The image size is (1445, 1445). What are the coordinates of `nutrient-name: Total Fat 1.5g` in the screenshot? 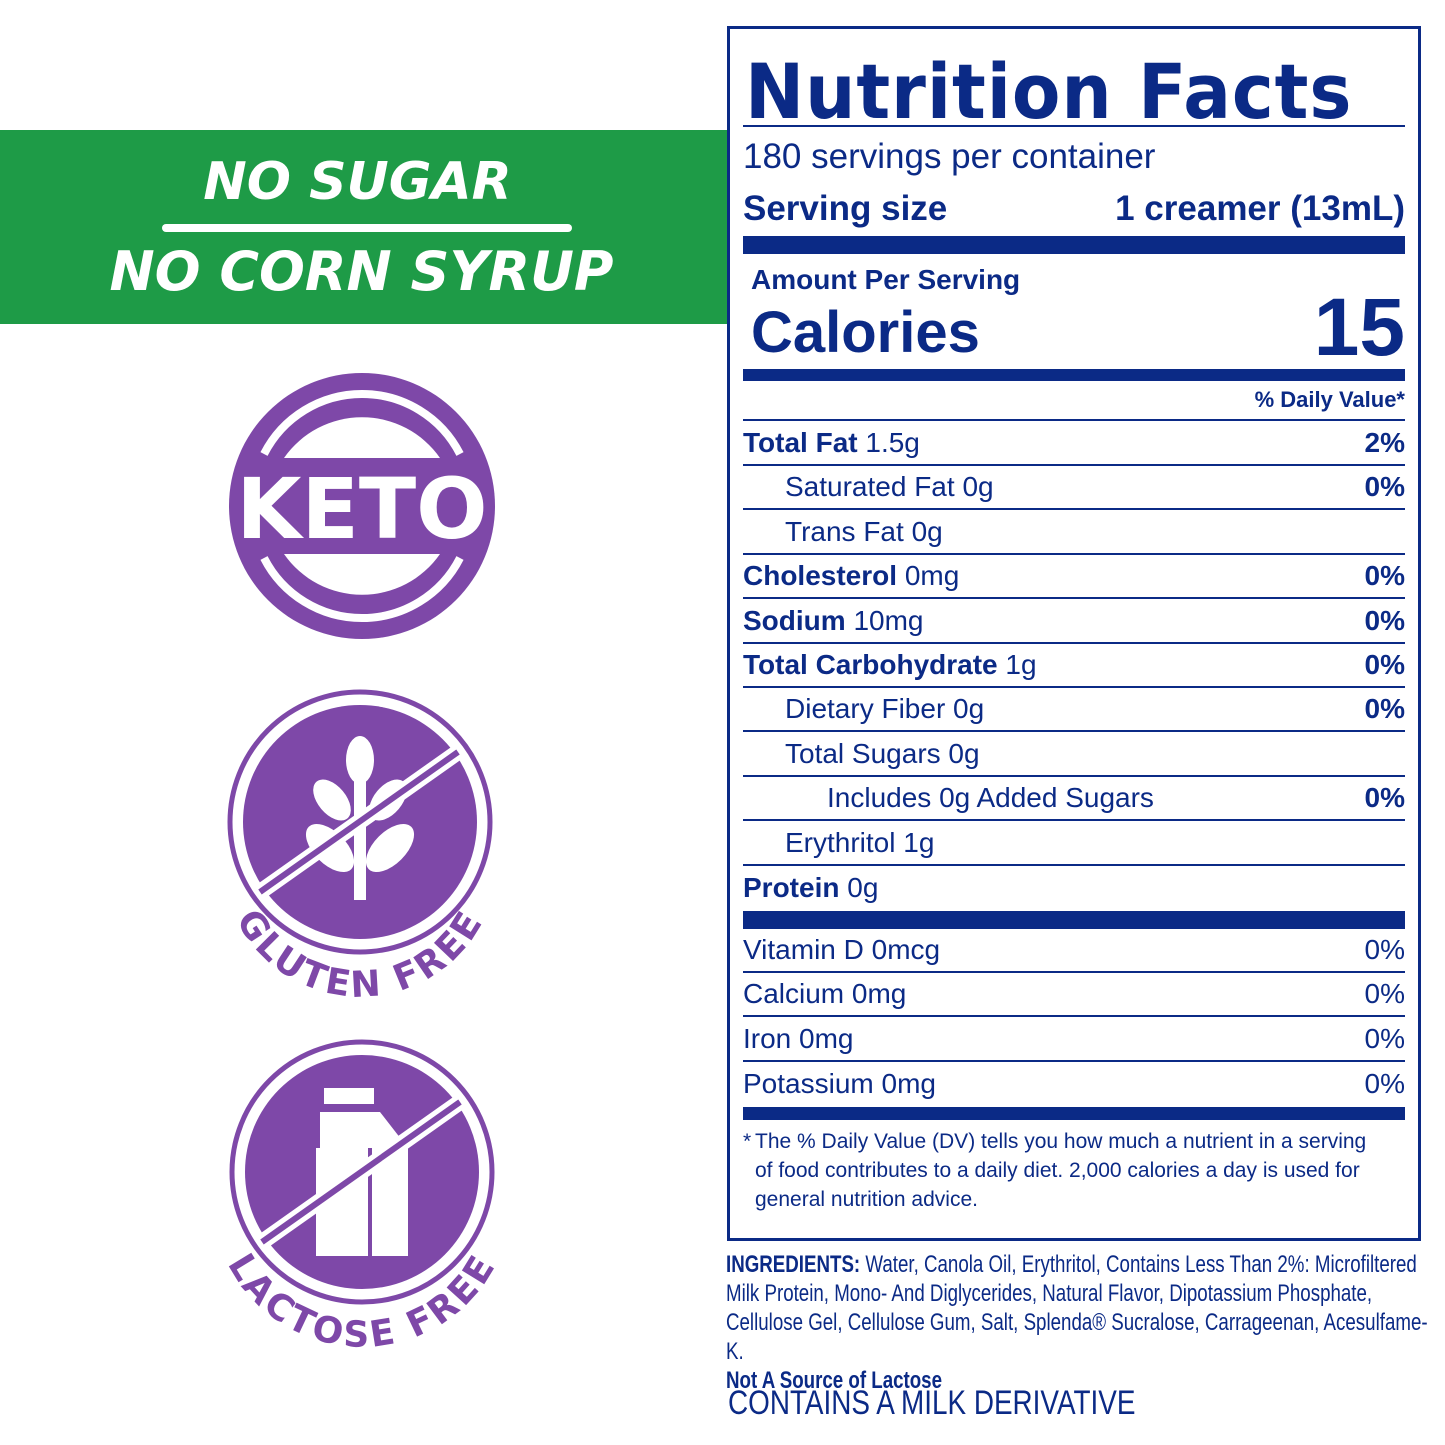 It's located at (831, 443).